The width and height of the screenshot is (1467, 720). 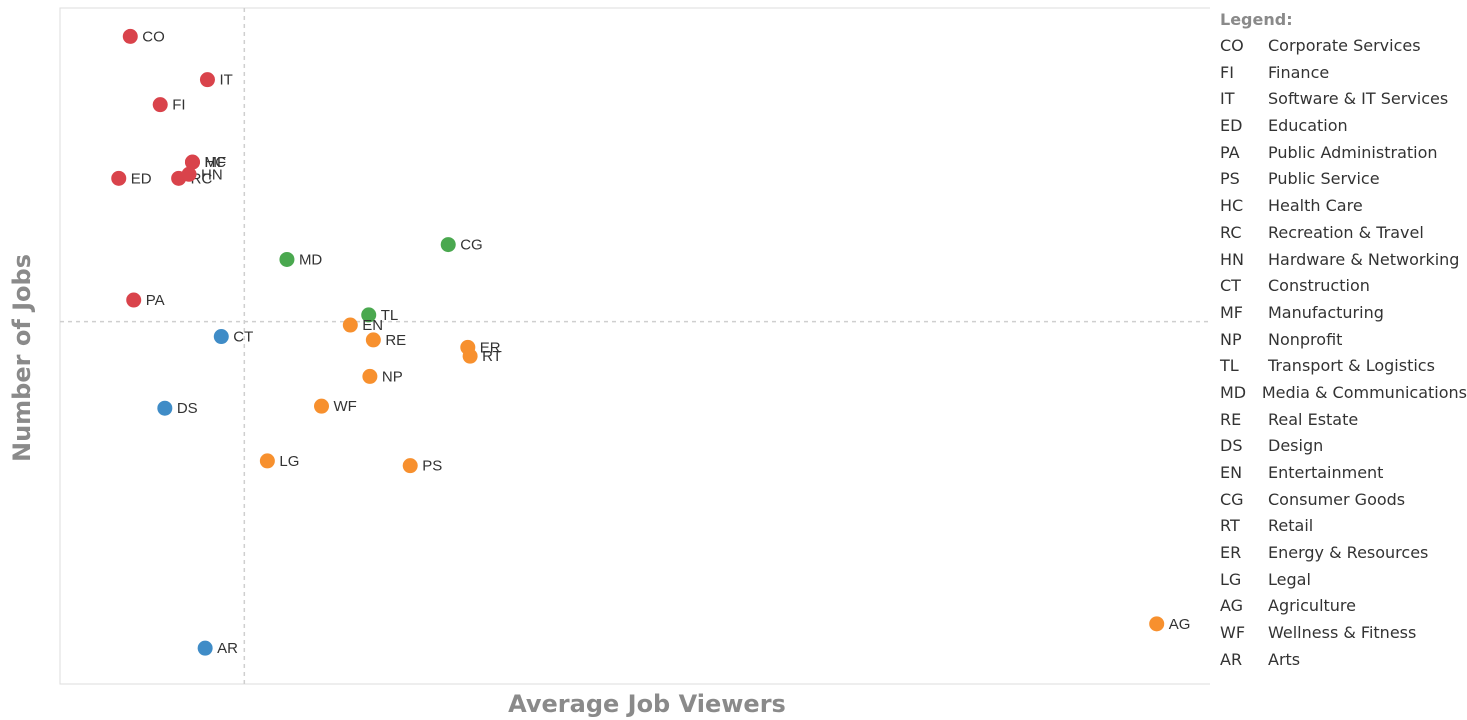 I want to click on legend-name: Design, so click(x=1296, y=446).